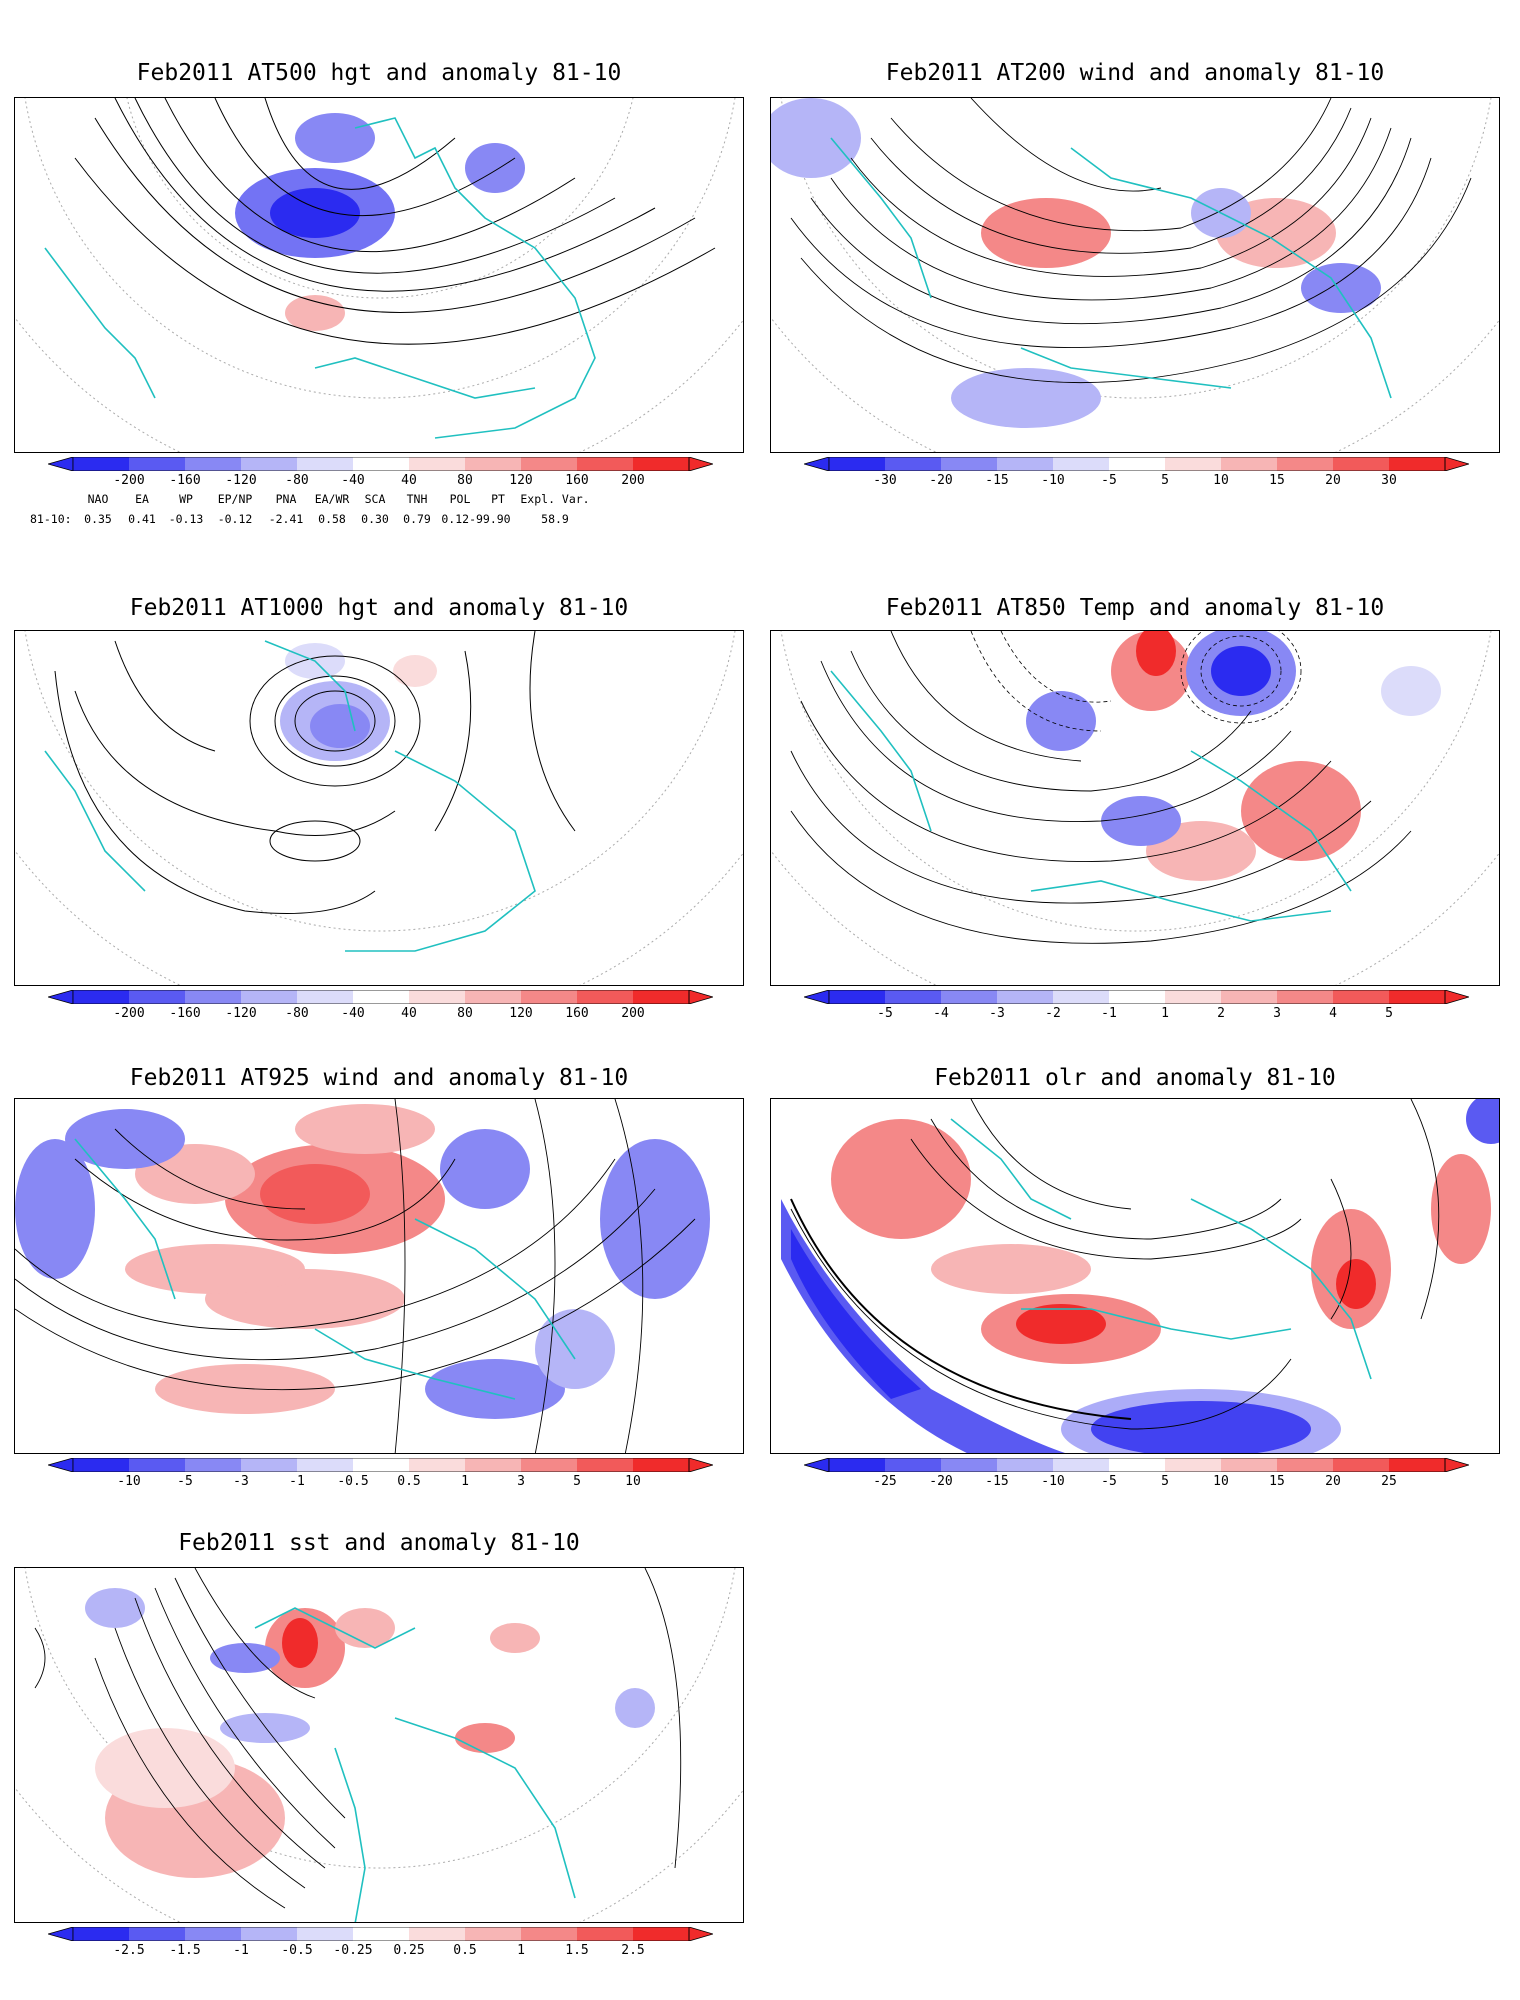 The image size is (1520, 2000). What do you see at coordinates (129, 1950) in the screenshot?
I see `tick-label: -2.5` at bounding box center [129, 1950].